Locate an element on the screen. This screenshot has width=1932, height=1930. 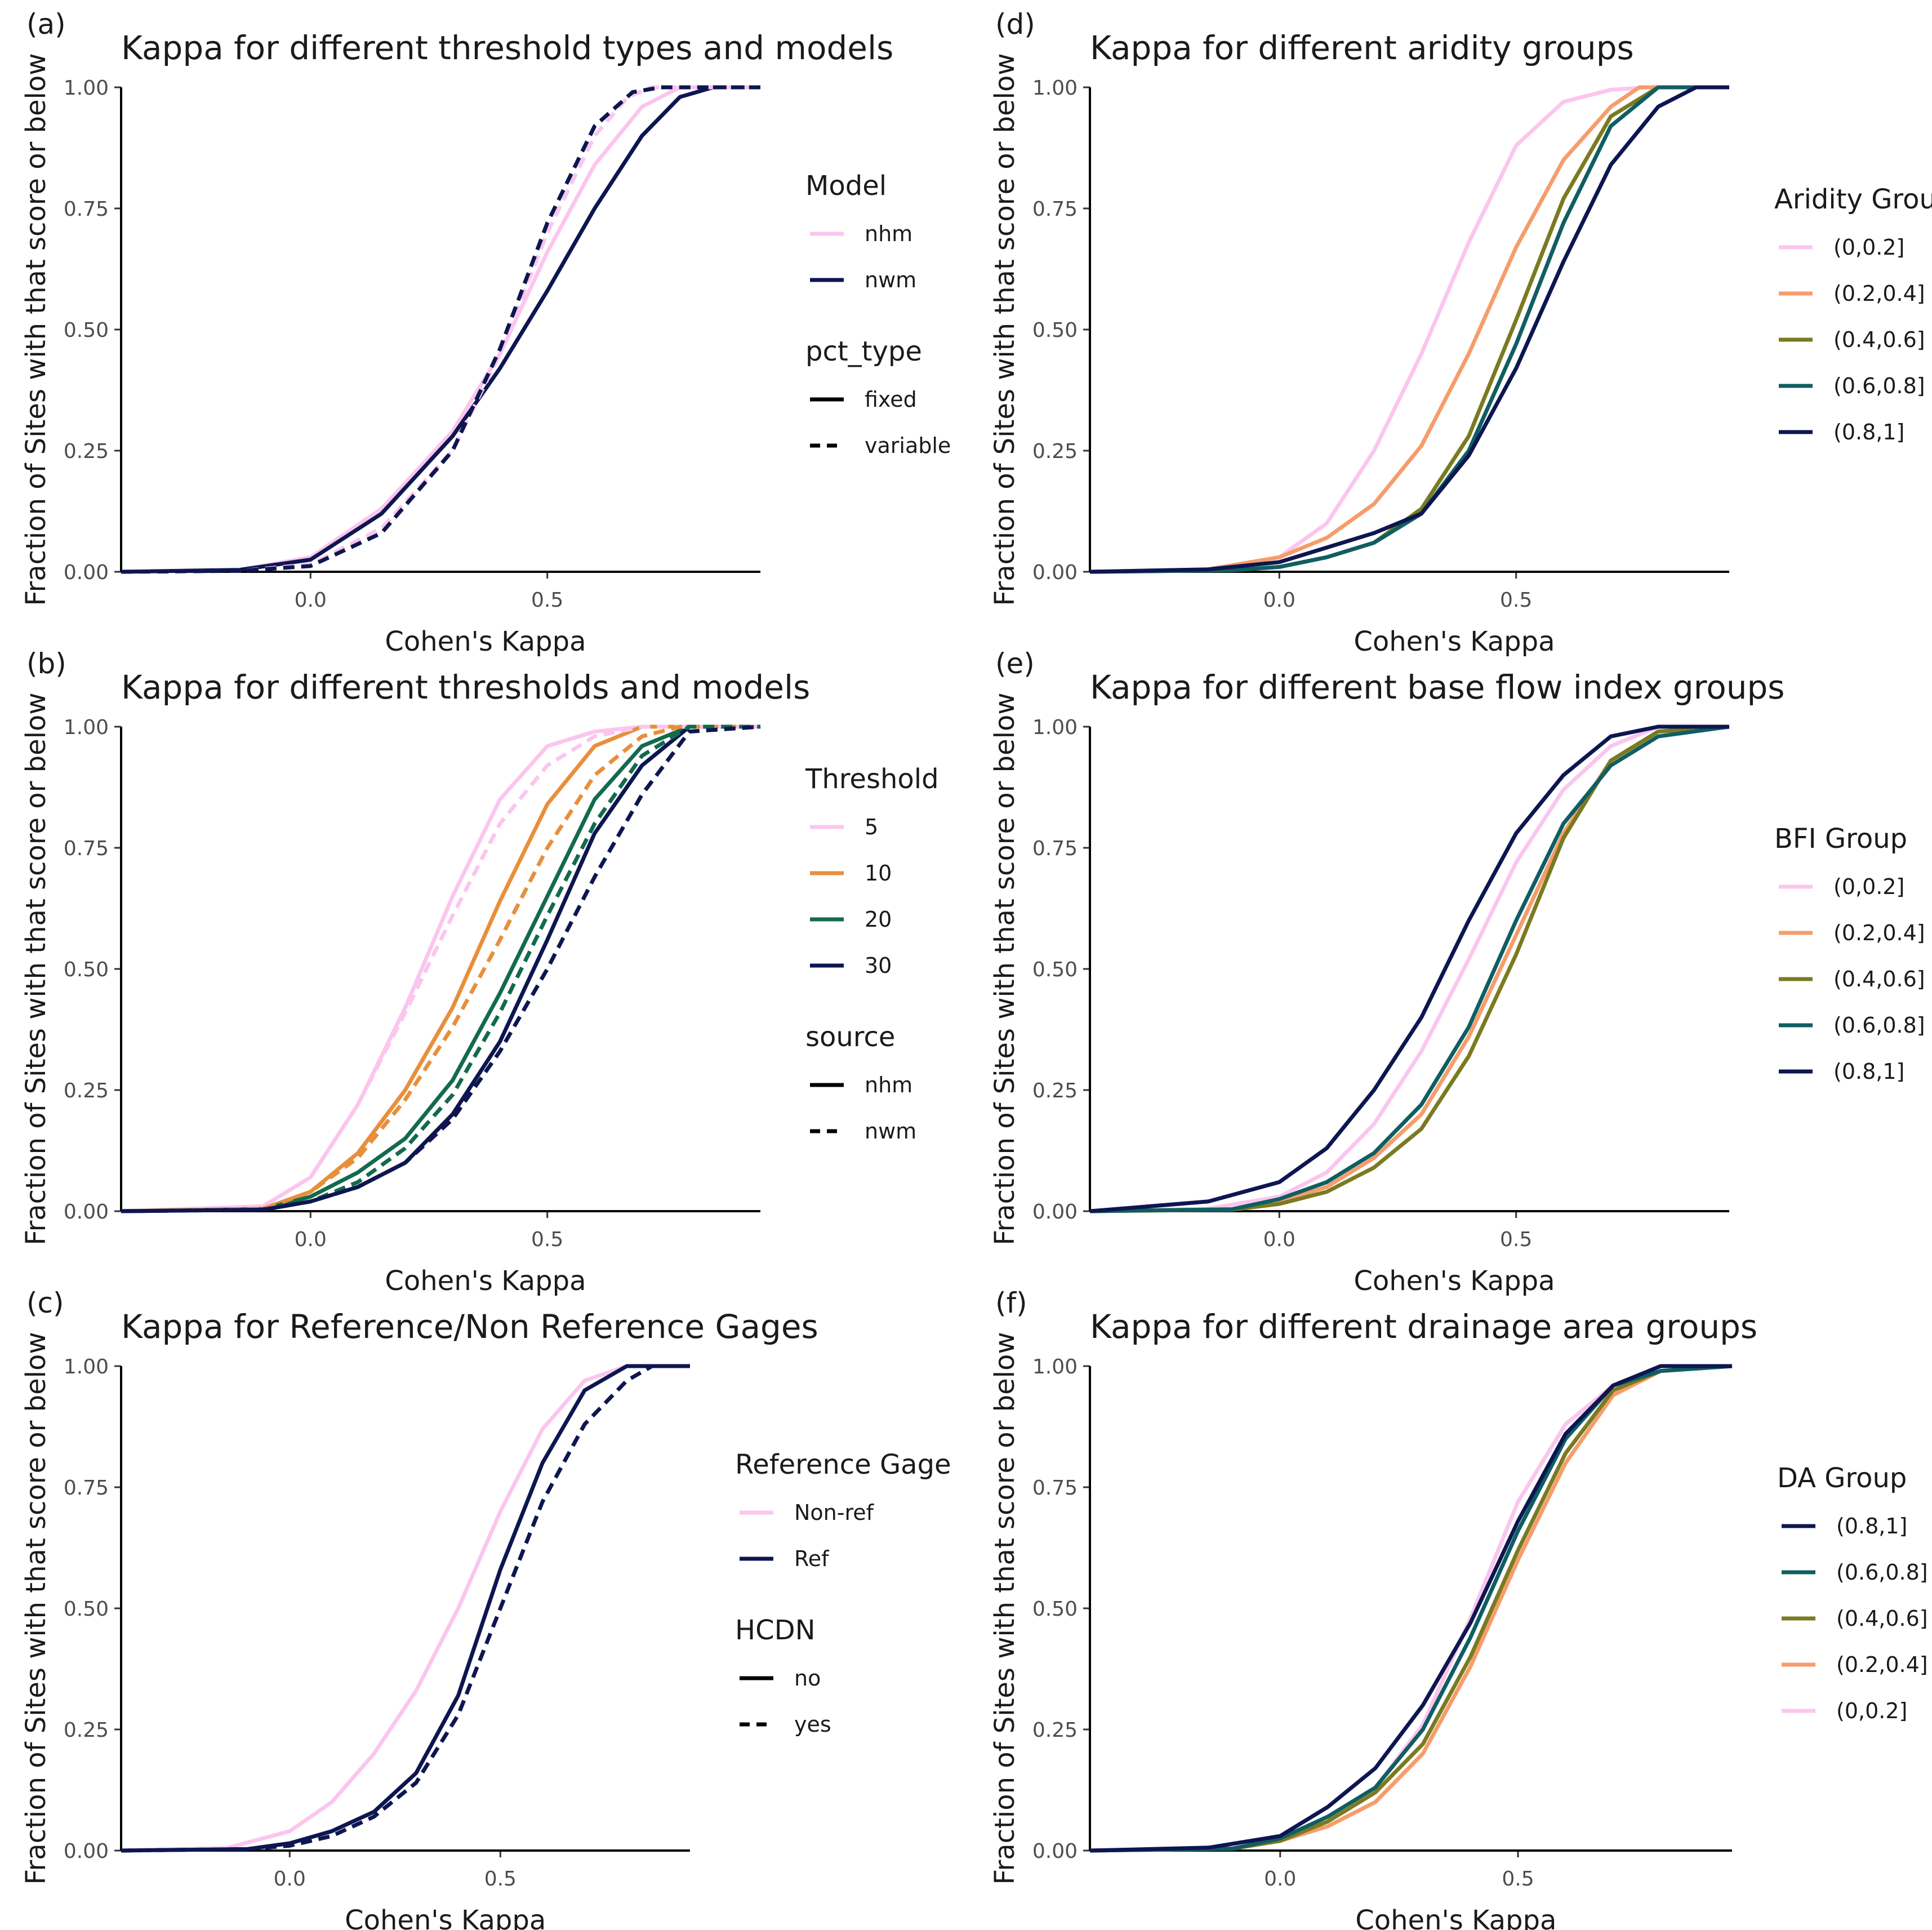
legend-threshold: Threshold 5 10 20 30 is located at coordinates (872, 870).